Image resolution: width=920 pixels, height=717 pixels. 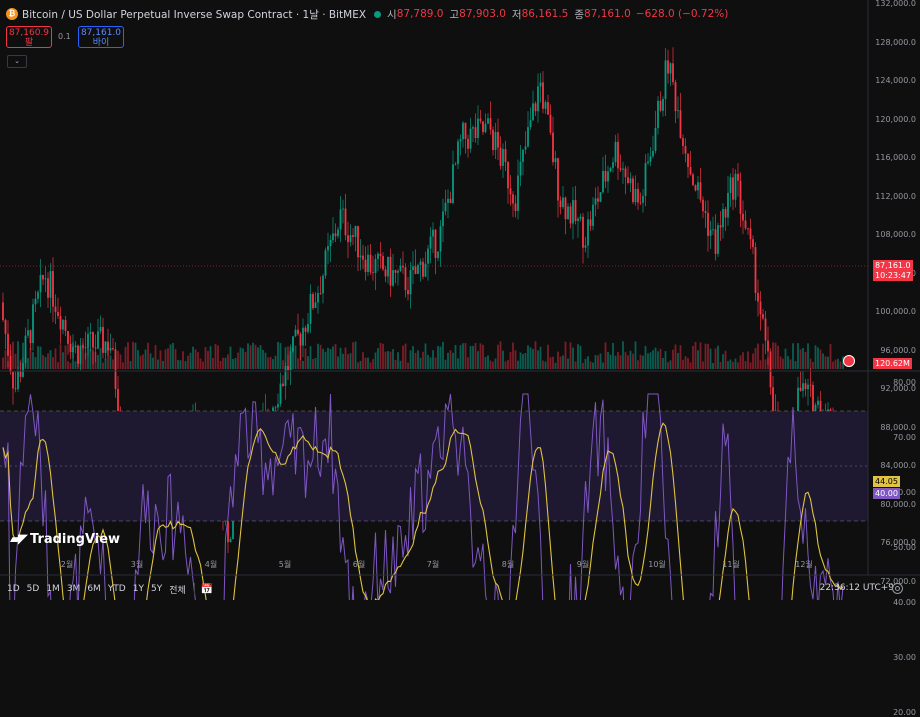 I want to click on tradingview-logo: ▰◤ TradingView, so click(x=65, y=539).